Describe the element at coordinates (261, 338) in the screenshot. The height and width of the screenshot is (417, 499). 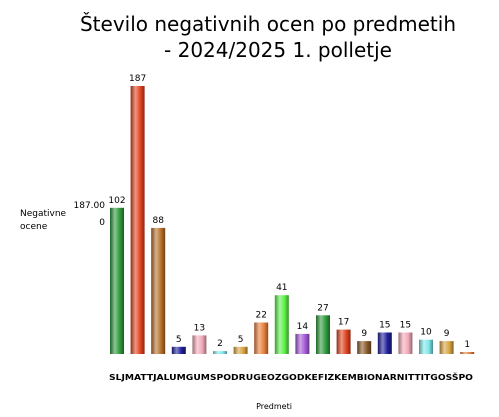
I see `bar-geo` at that location.